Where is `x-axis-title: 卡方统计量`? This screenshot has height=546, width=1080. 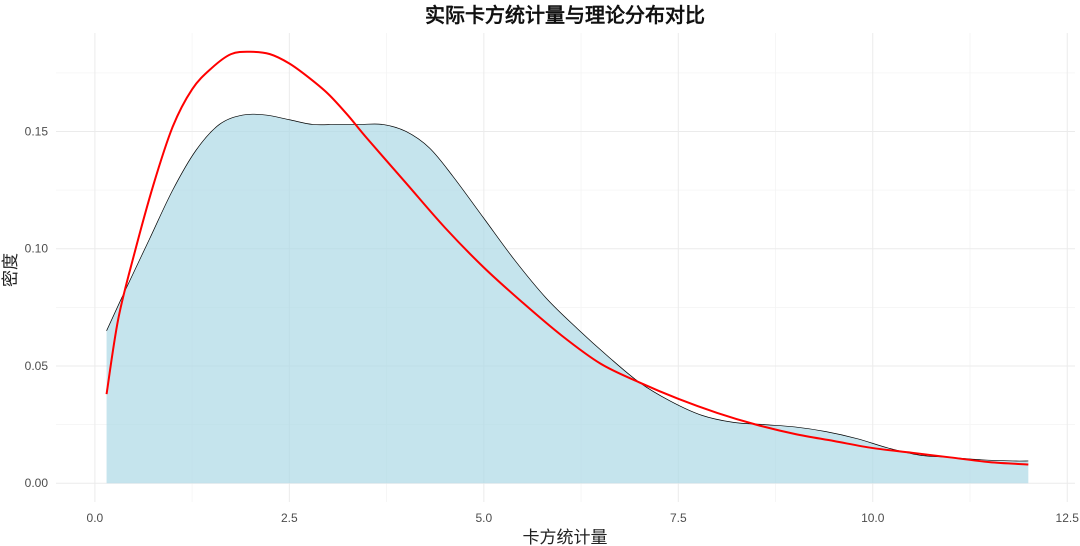 x-axis-title: 卡方统计量 is located at coordinates (565, 537).